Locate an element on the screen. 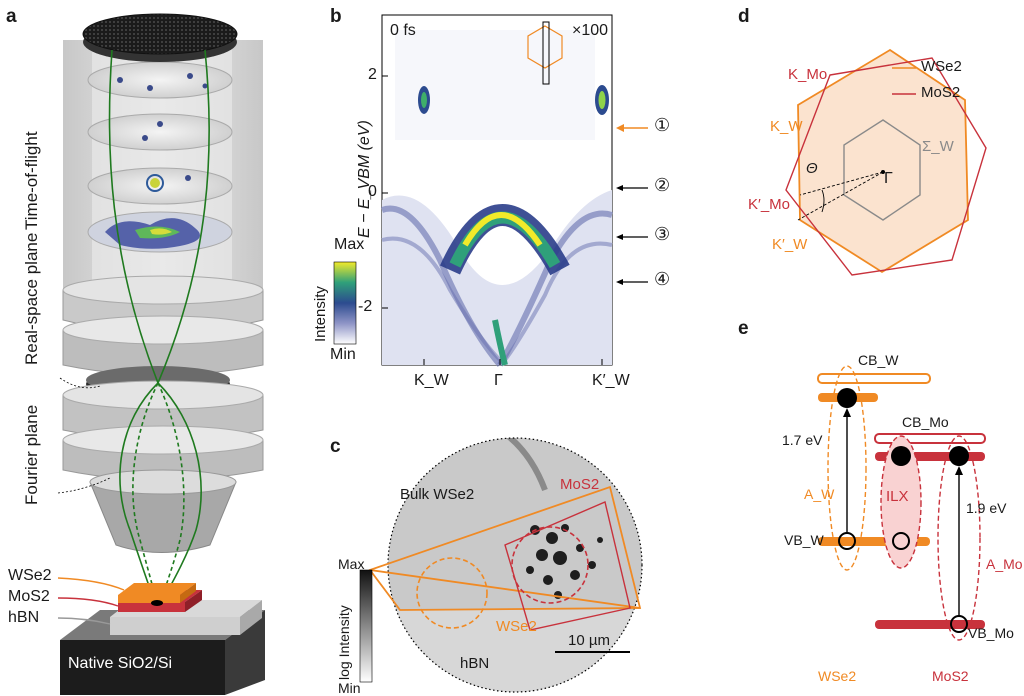  y-axis-title: E − E_VBM (eV) is located at coordinates (366, 153).